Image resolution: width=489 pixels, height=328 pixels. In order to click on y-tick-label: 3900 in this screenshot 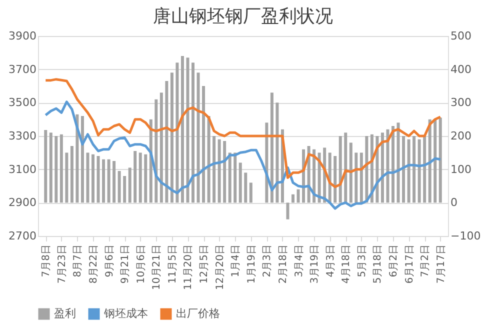, I will do `click(22, 36)`.